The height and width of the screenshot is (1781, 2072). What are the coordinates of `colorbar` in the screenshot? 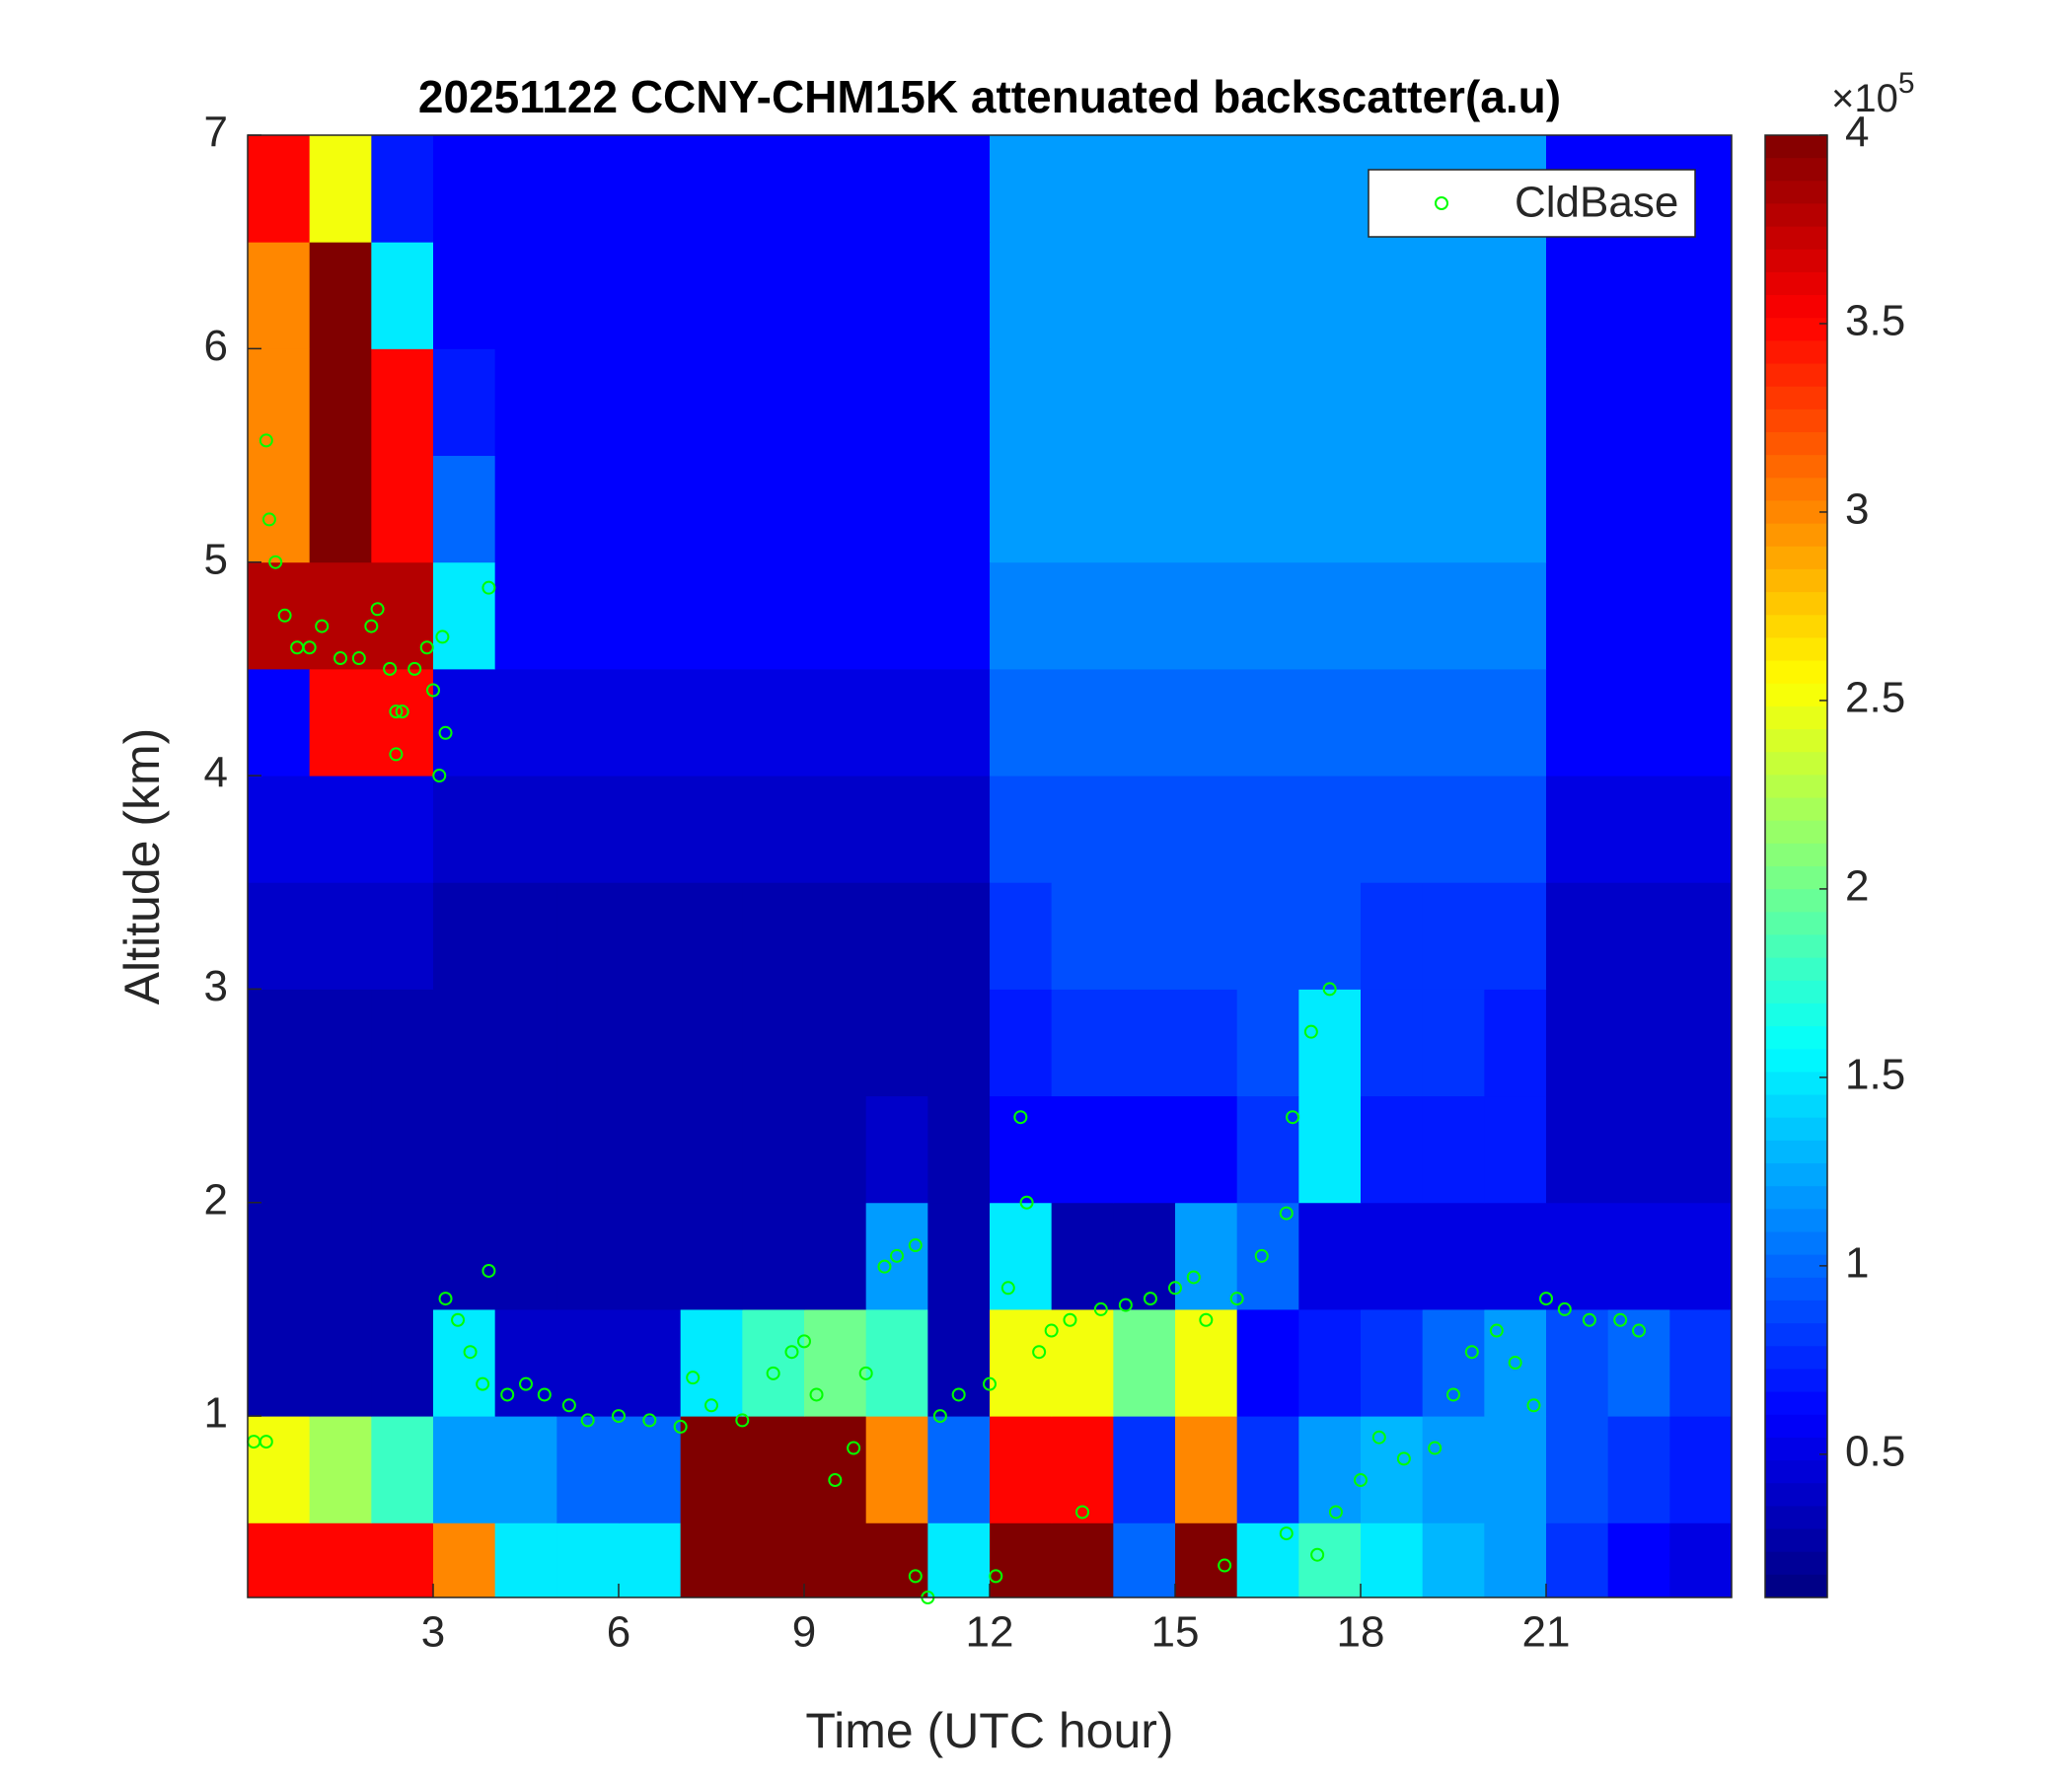 It's located at (1796, 866).